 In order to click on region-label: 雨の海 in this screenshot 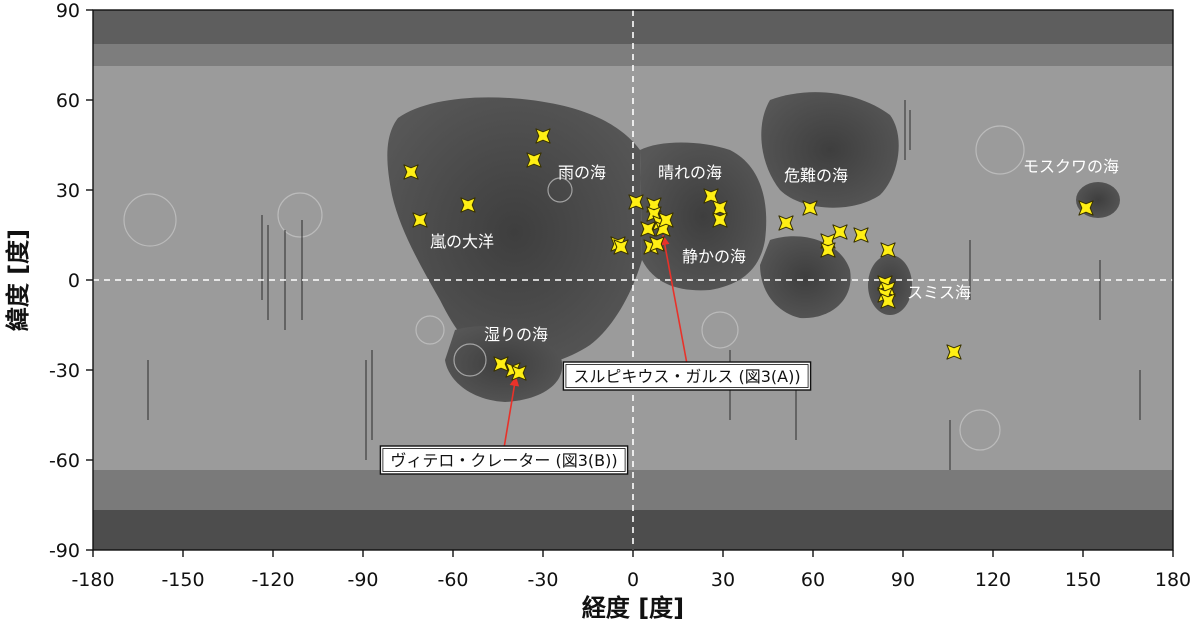, I will do `click(582, 172)`.